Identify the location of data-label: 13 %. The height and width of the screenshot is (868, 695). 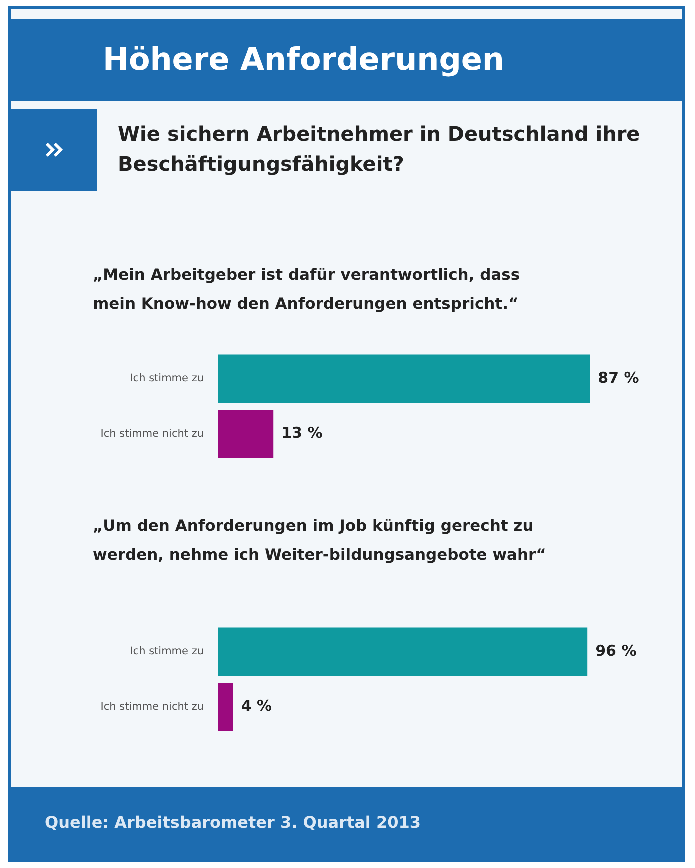
(302, 433).